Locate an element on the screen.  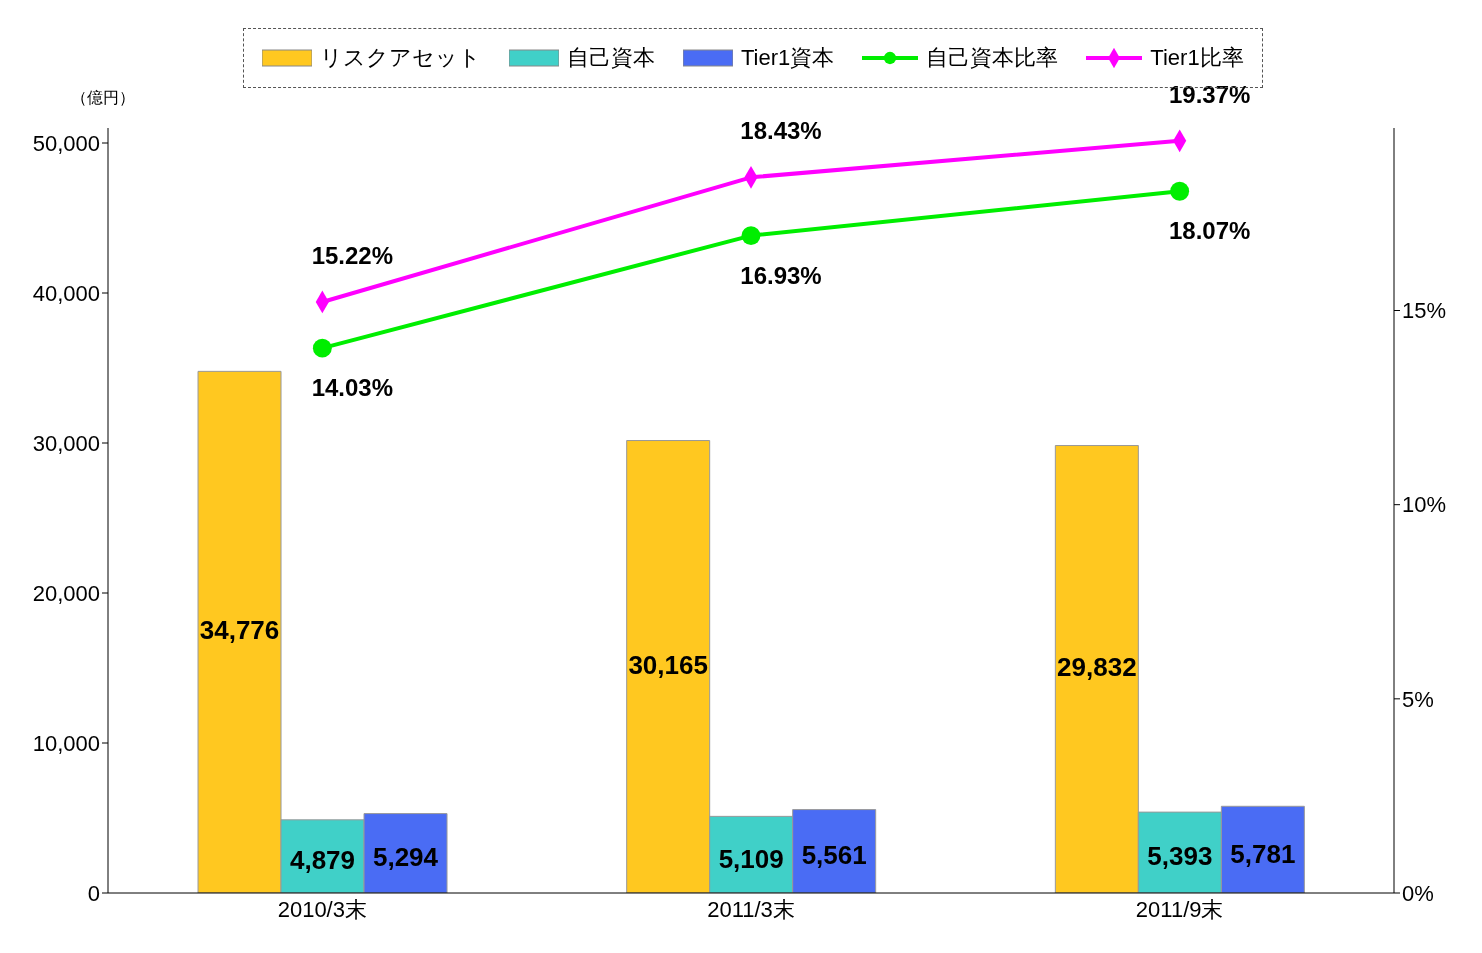
legend-label: 自己資本 is located at coordinates (611, 58).